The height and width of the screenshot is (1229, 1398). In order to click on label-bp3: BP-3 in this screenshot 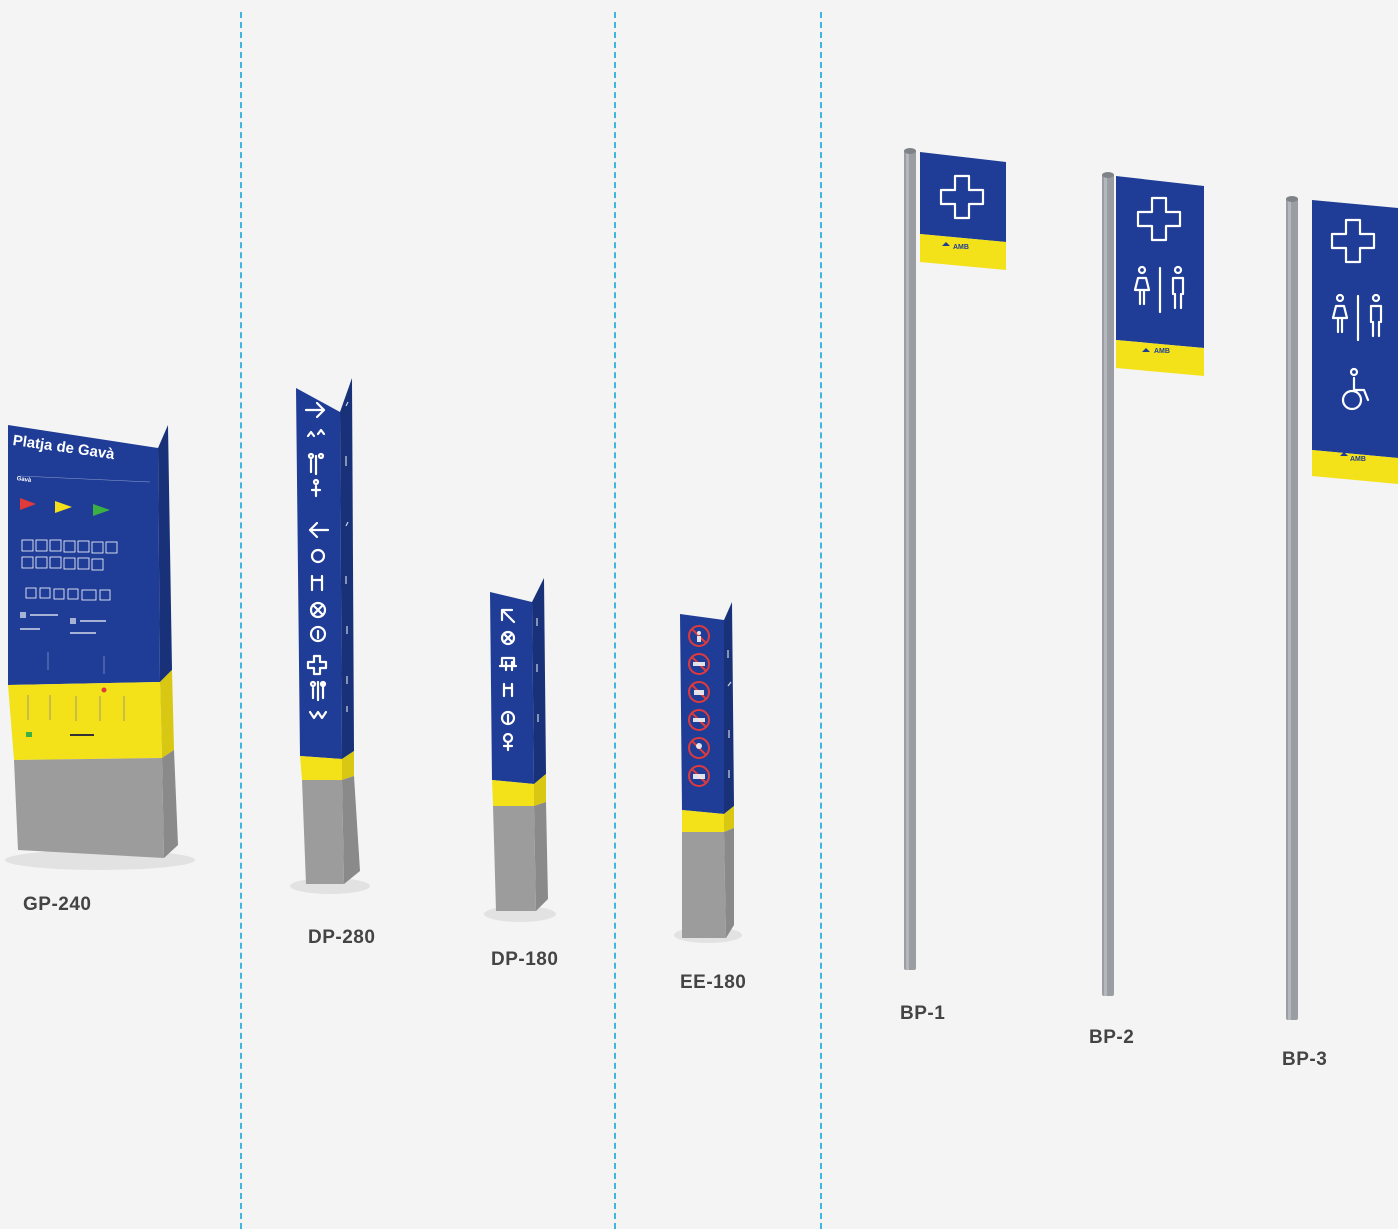, I will do `click(1305, 1059)`.